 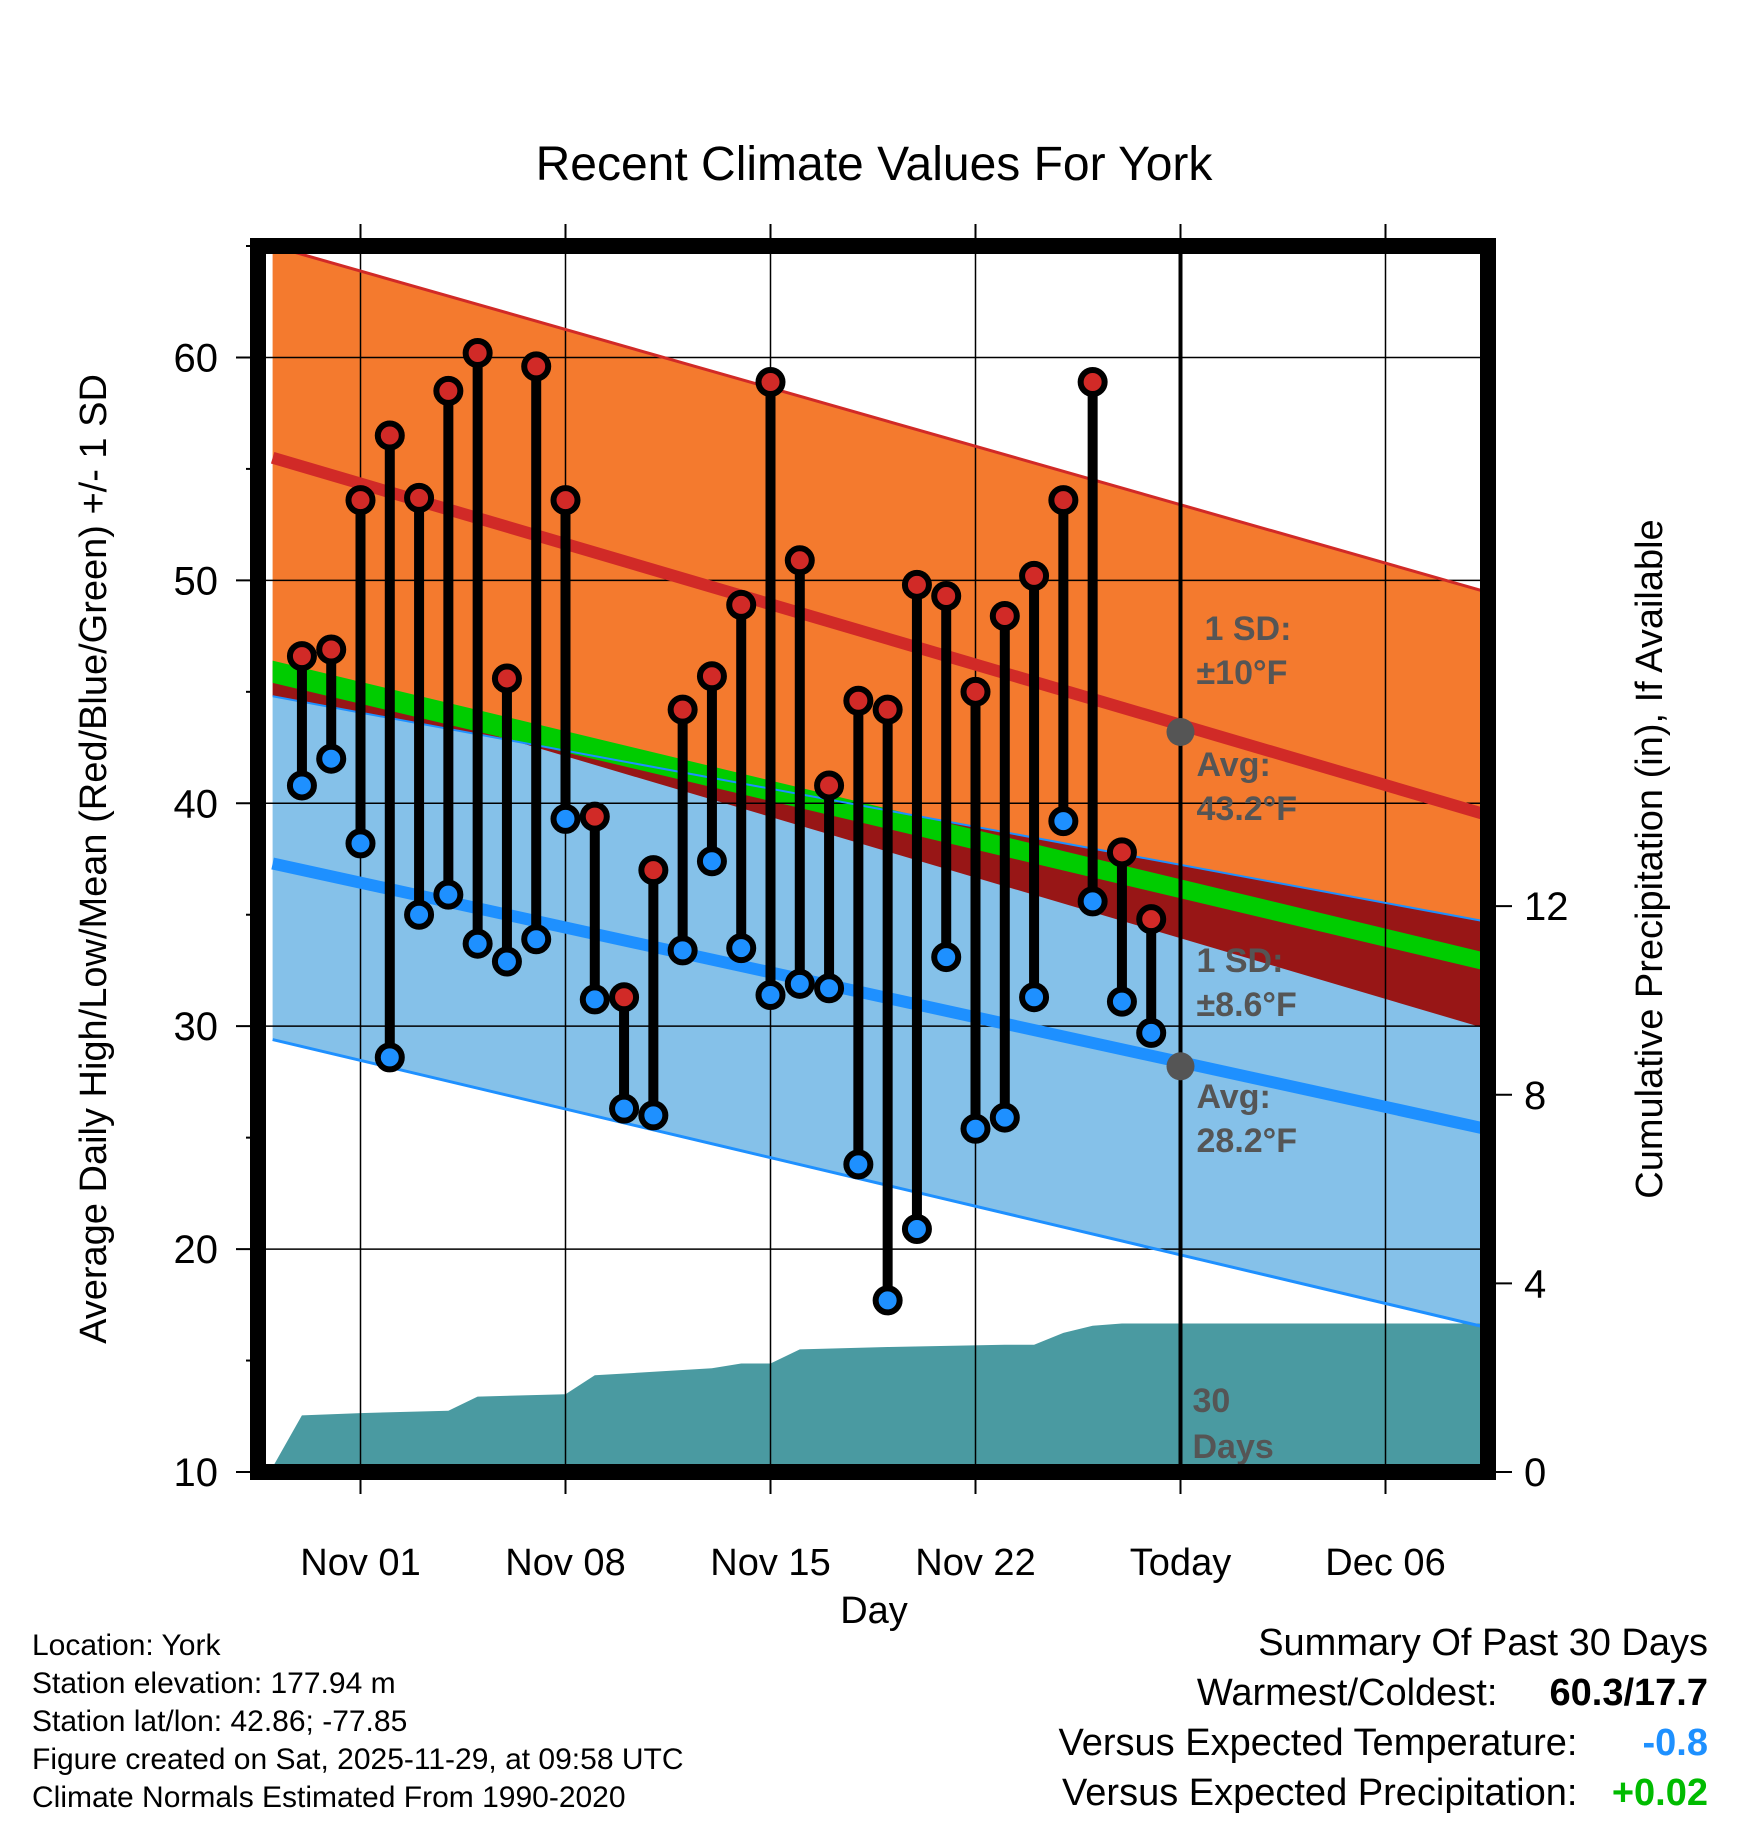 I want to click on summary-precip-row: Versus Expected Precipitation: +0.02, so click(x=1383, y=1797).